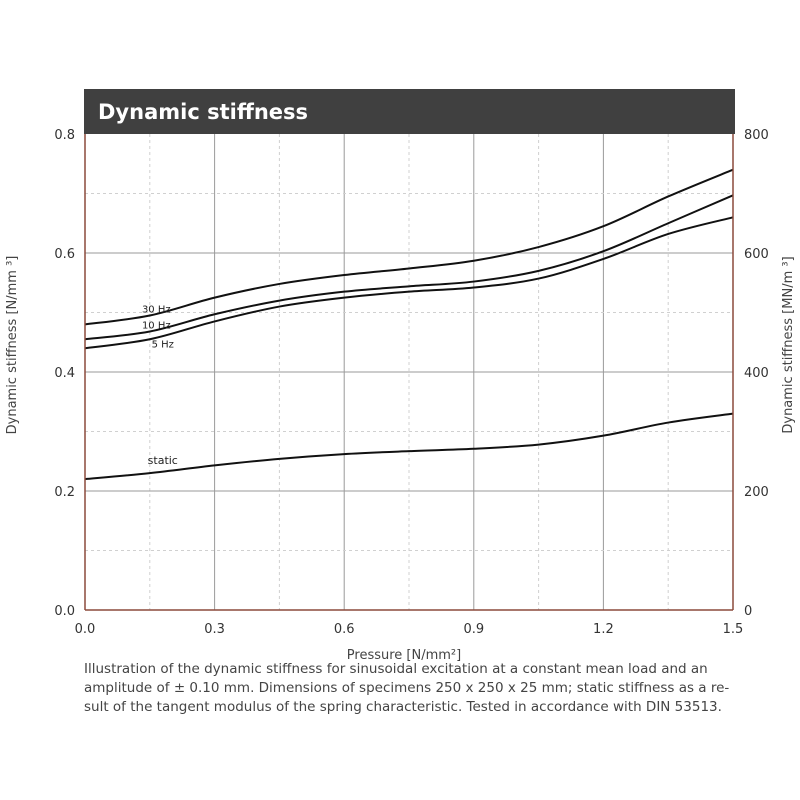  Describe the element at coordinates (409, 283) in the screenshot. I see `series-line-5-hz` at that location.